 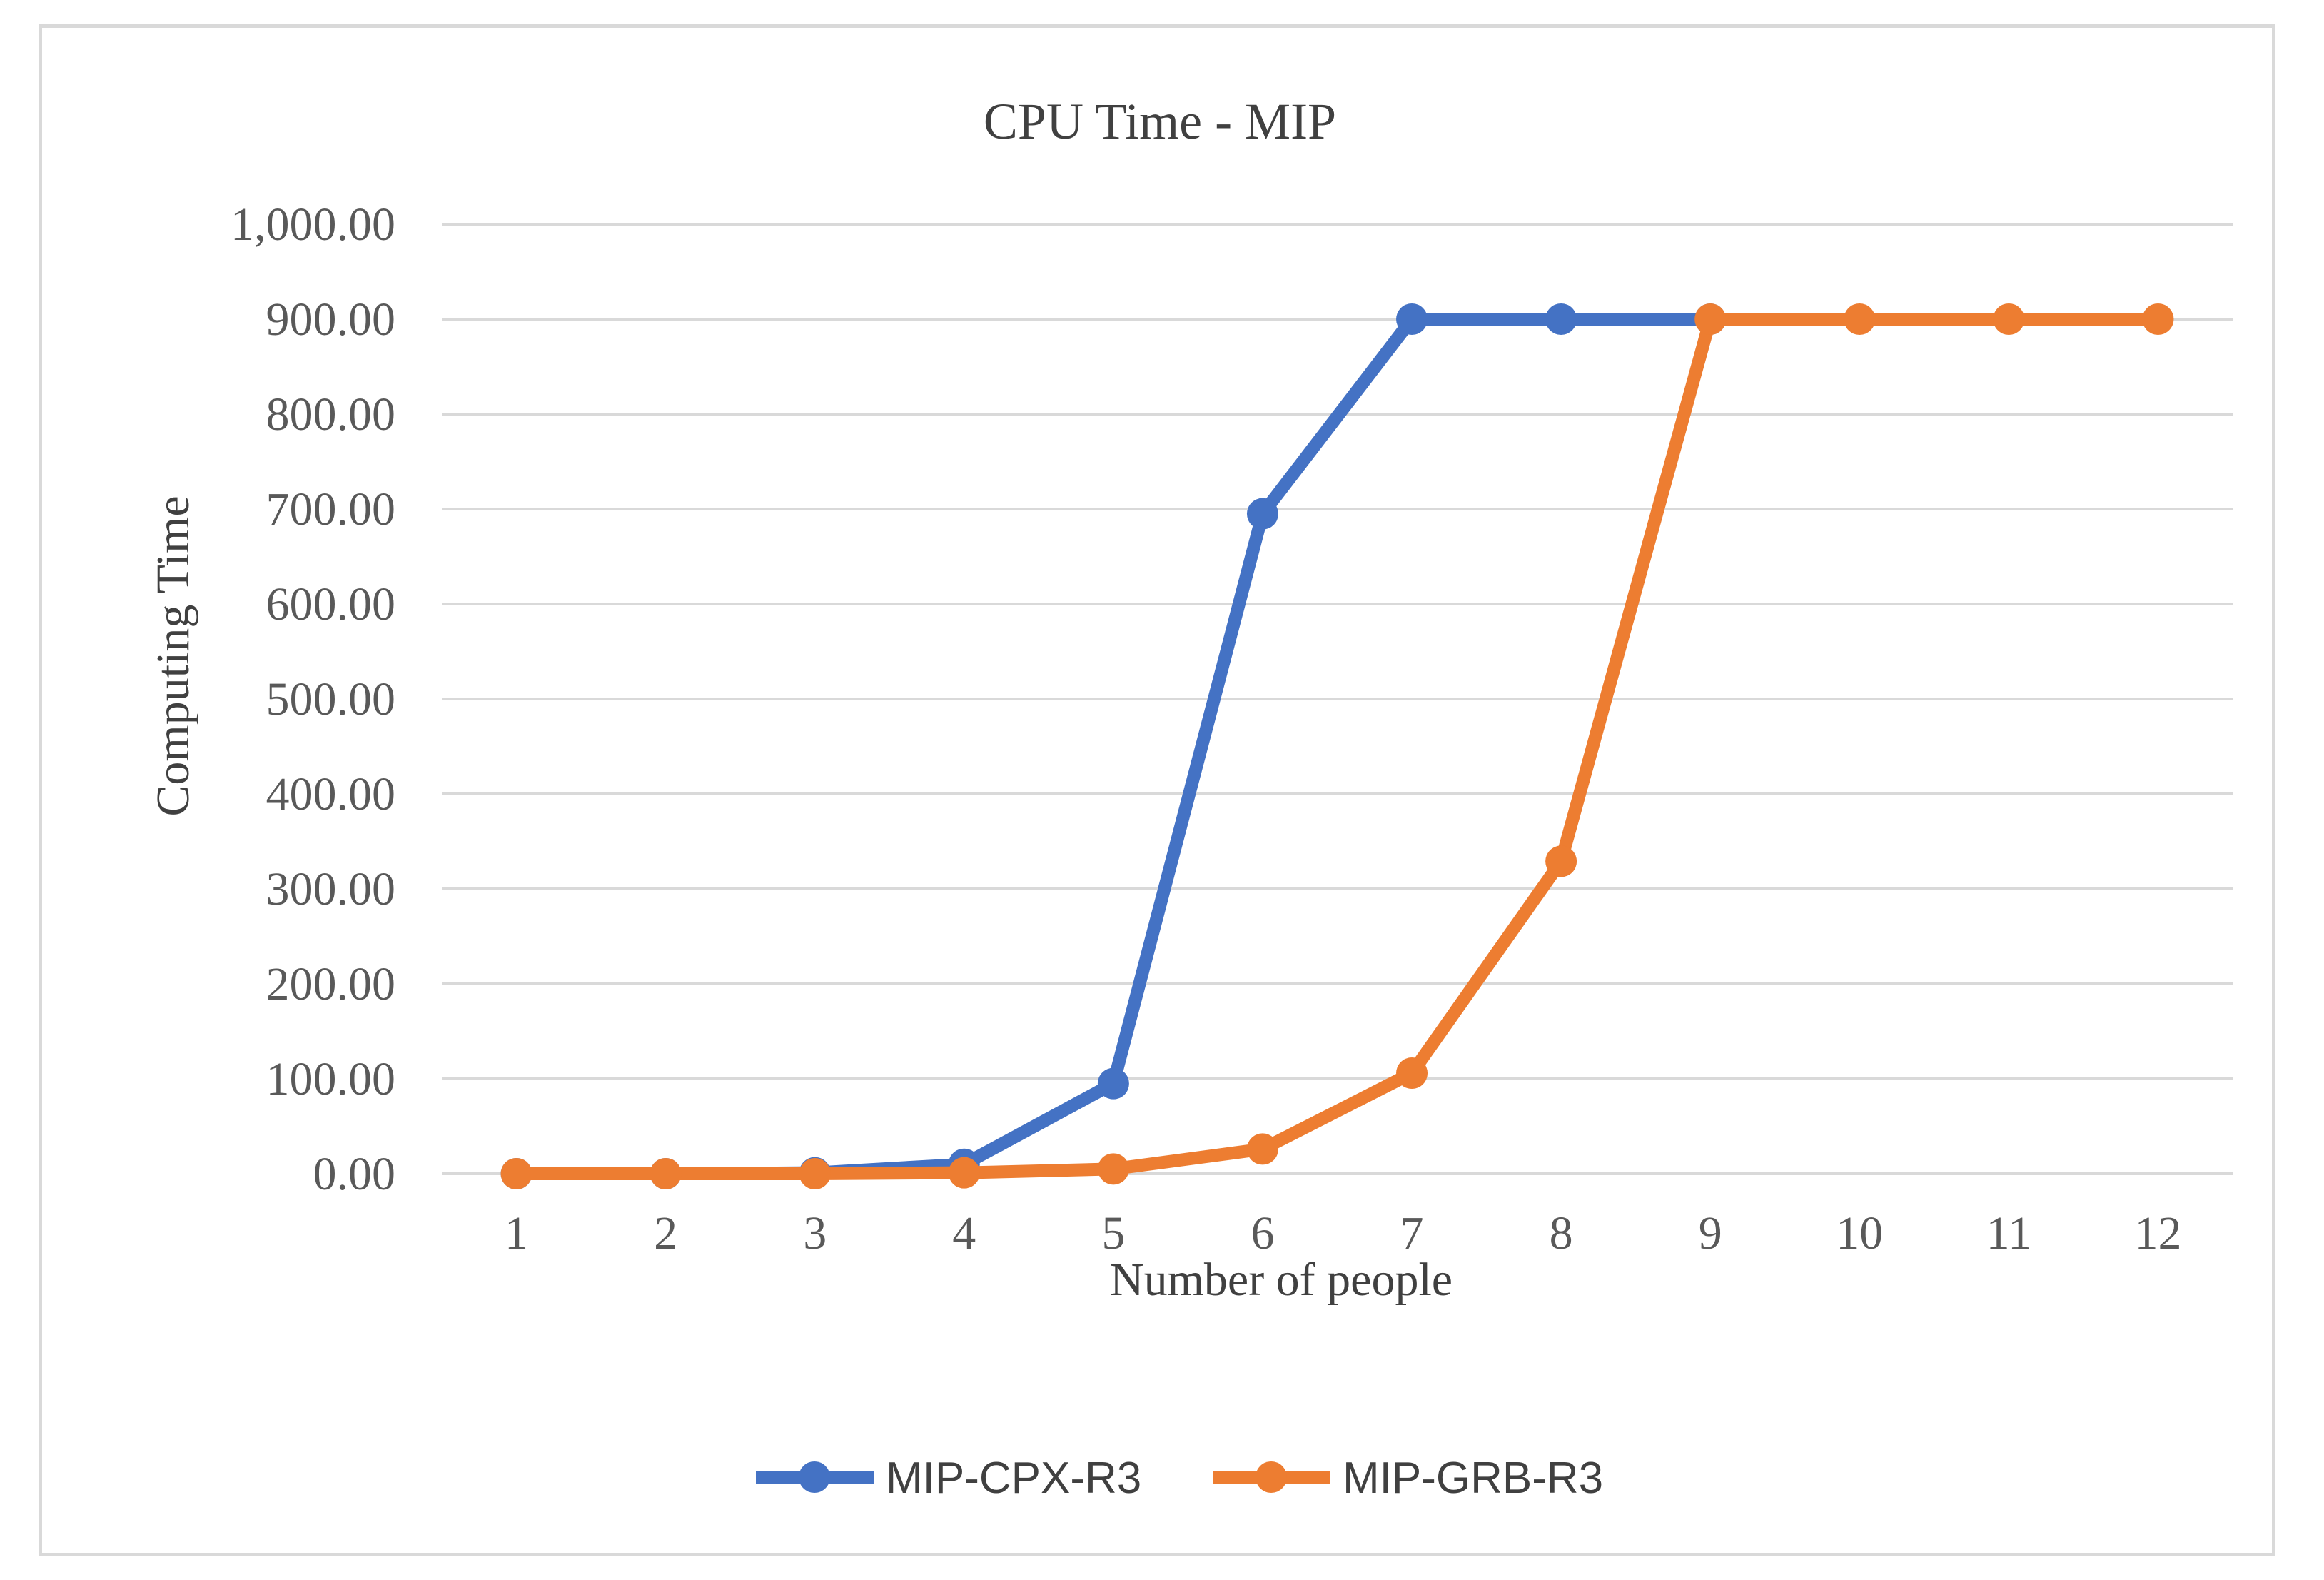 I want to click on x-tick-label: 8, so click(x=1562, y=1233).